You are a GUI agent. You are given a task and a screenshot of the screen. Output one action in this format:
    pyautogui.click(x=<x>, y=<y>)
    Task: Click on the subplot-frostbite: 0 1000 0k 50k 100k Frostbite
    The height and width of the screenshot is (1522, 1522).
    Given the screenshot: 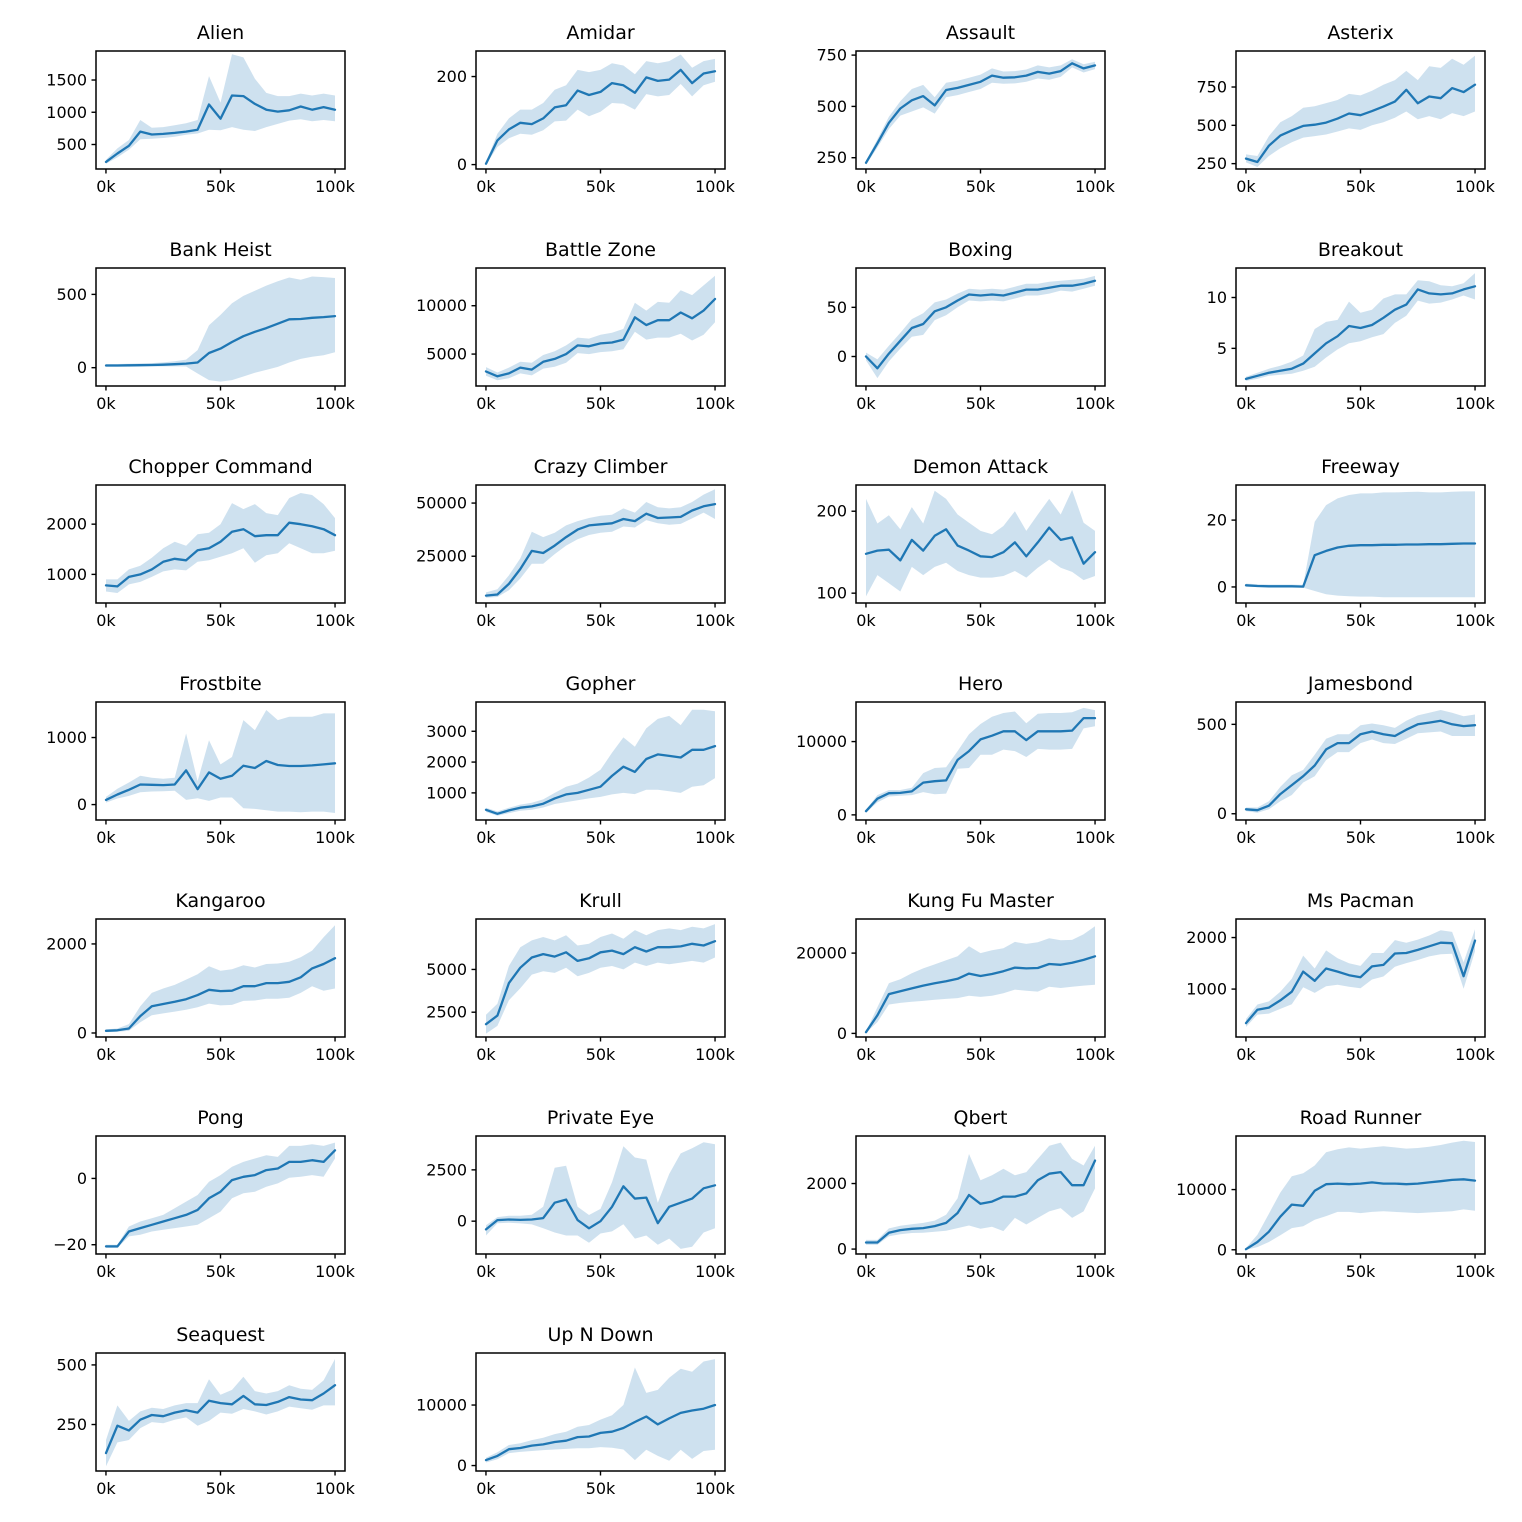 What is the action you would take?
    pyautogui.click(x=190, y=762)
    